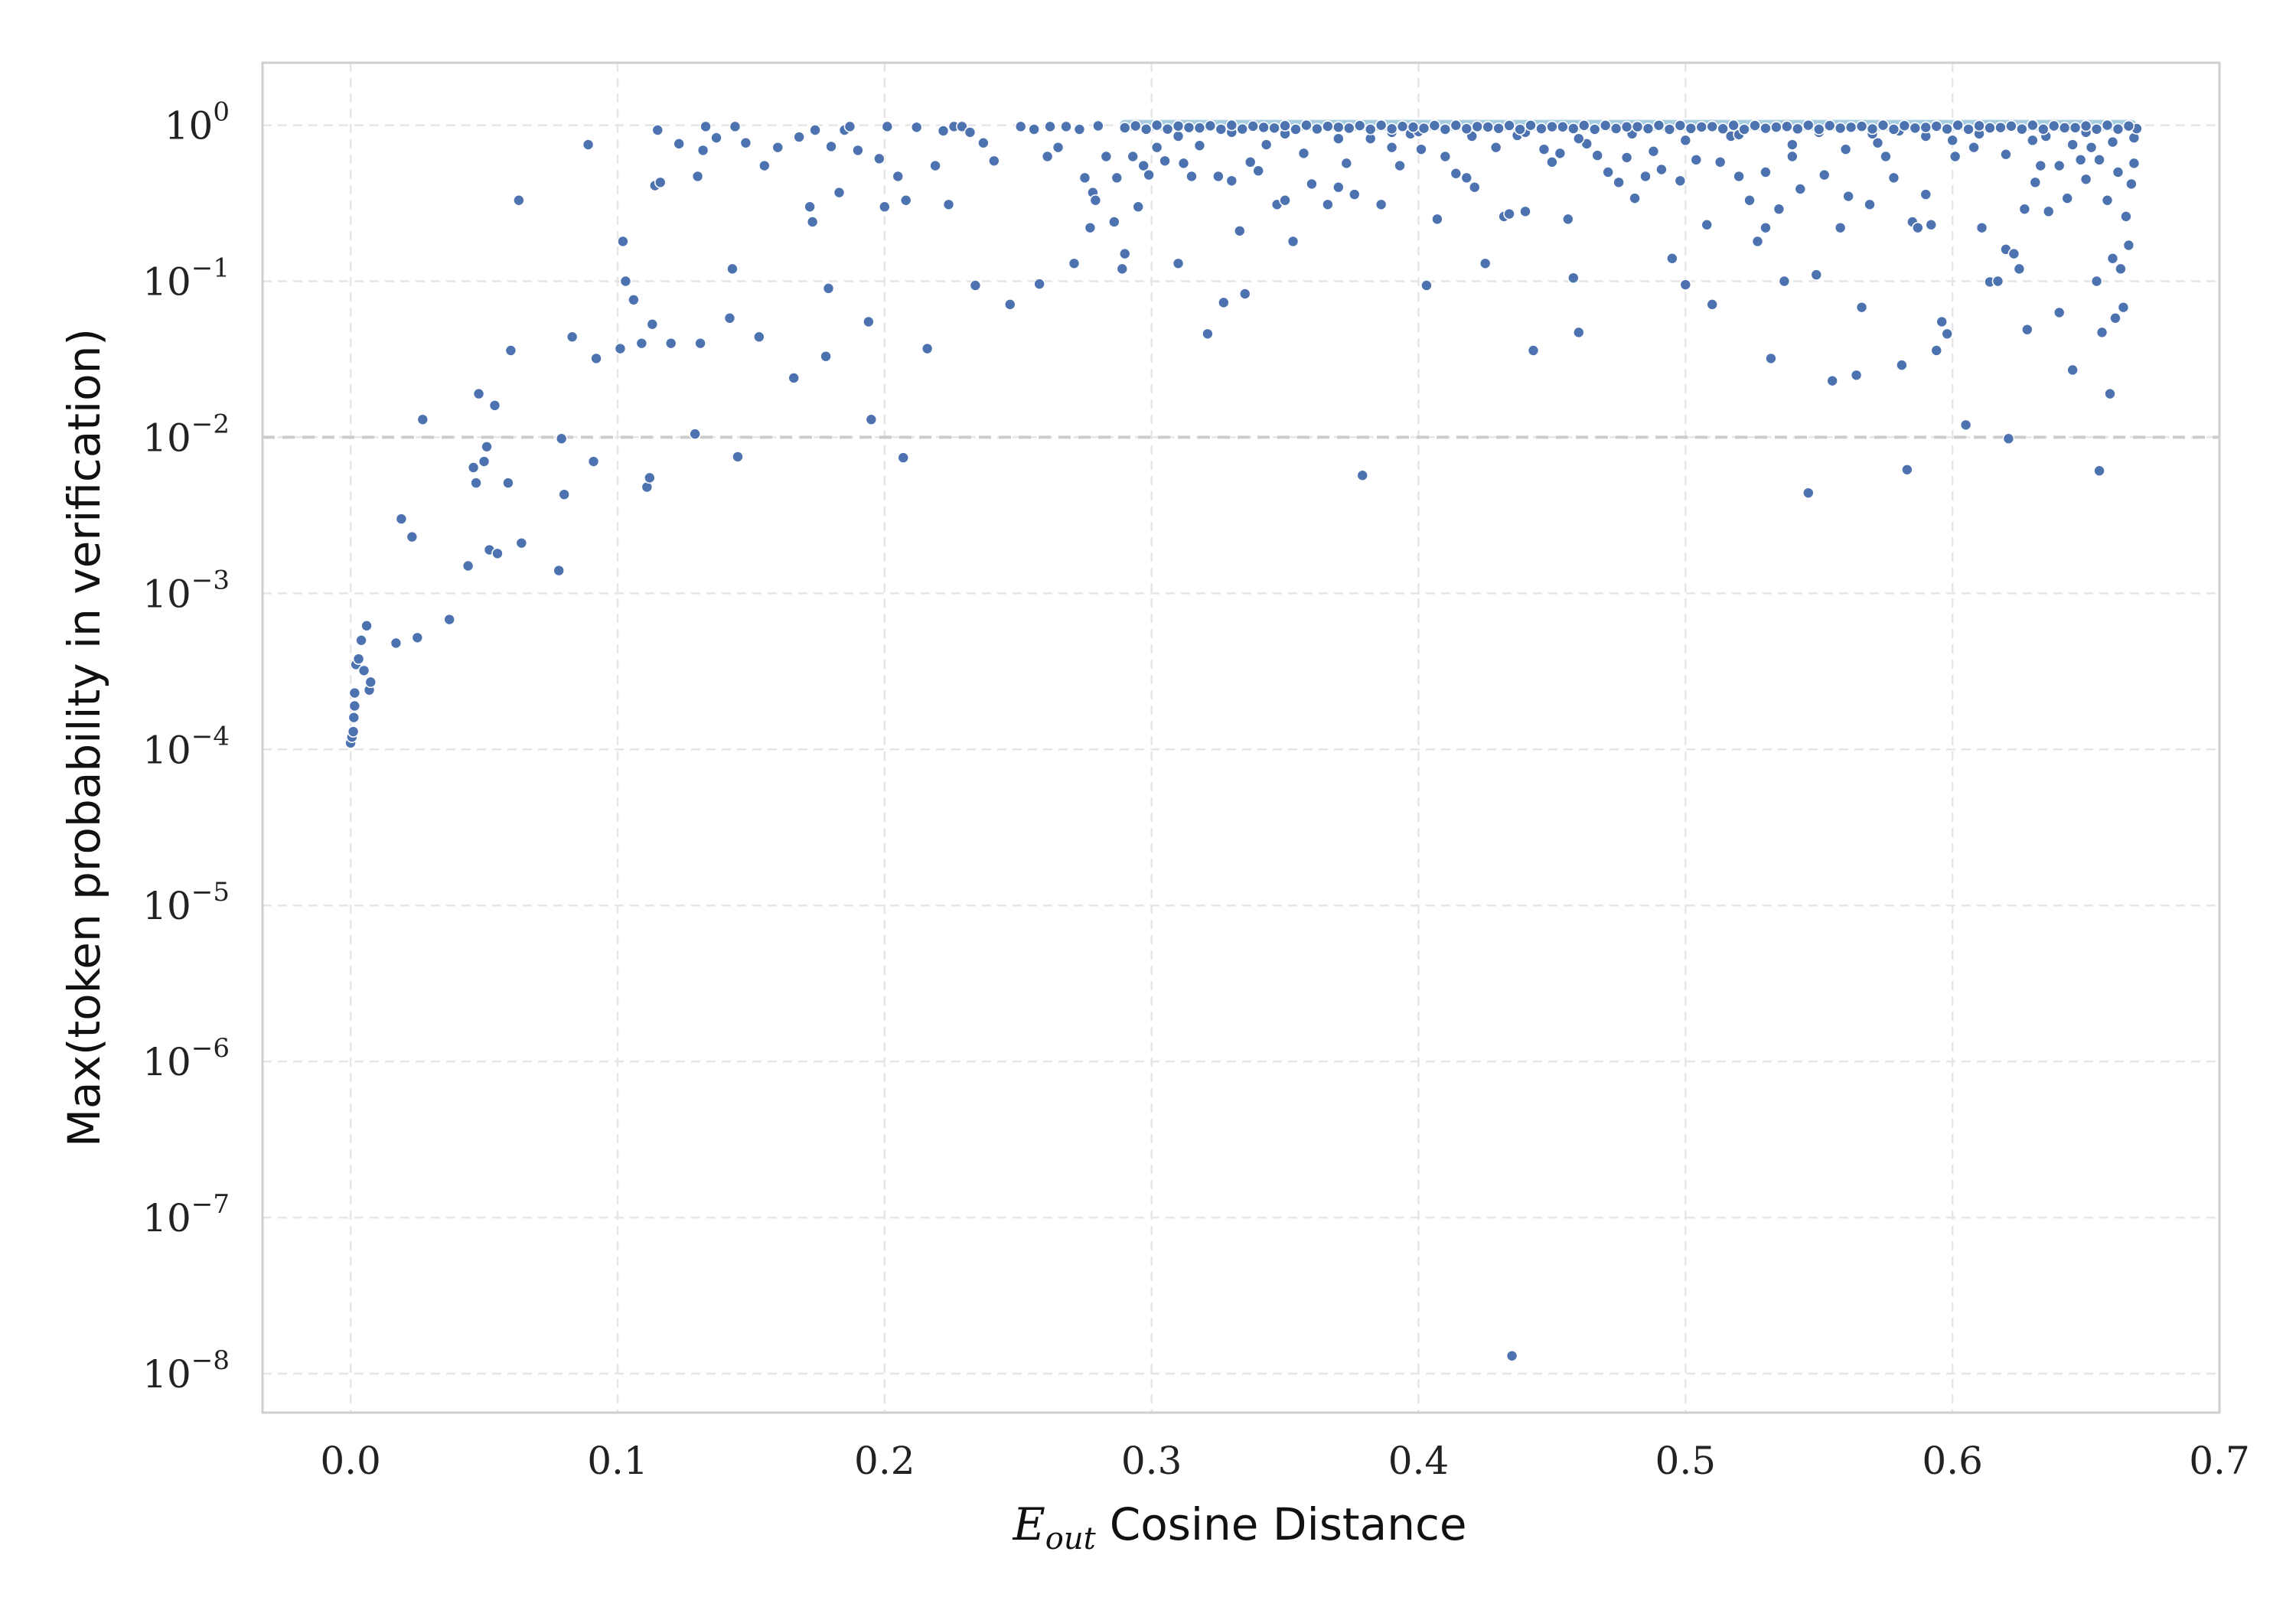 The image size is (2296, 1607). Describe the element at coordinates (1686, 1461) in the screenshot. I see `x-tick-label: 0.5` at that location.